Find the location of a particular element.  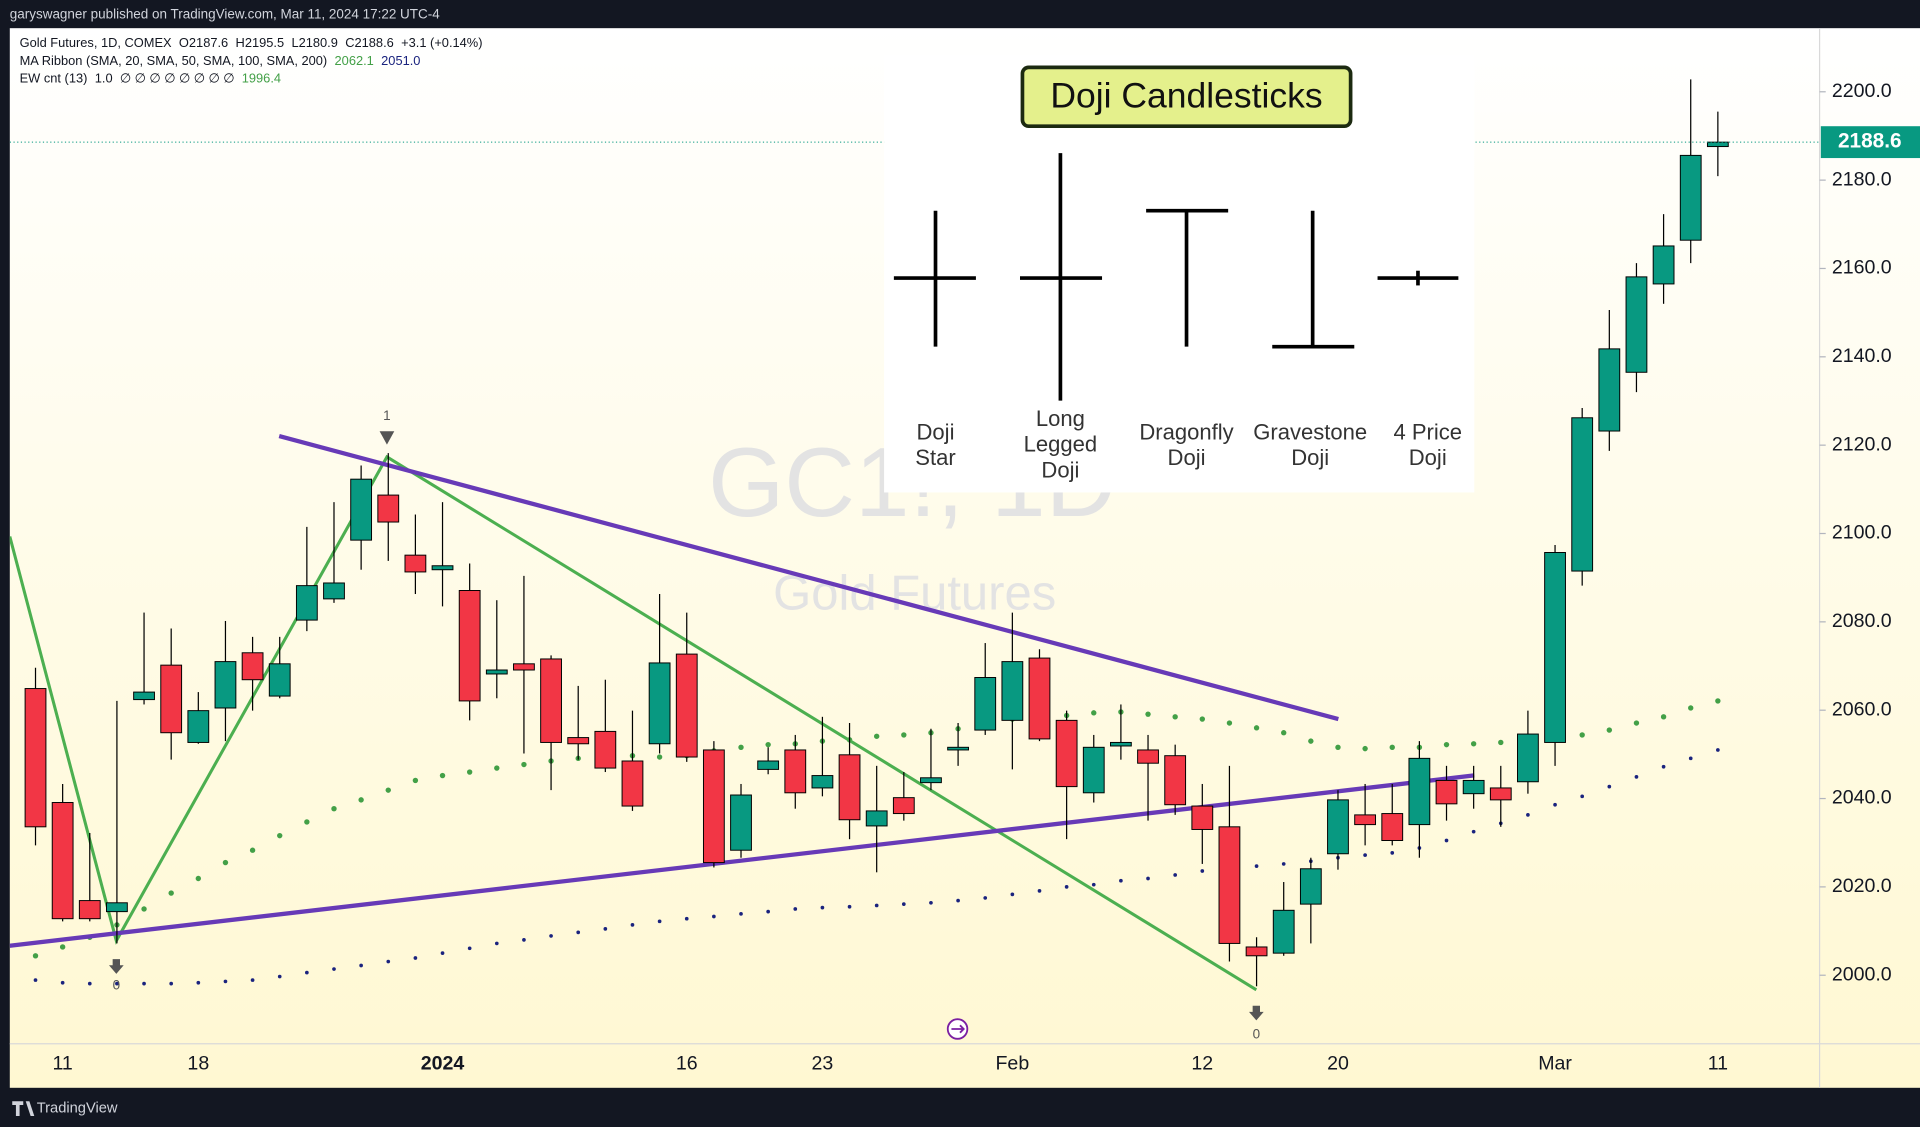

last-price-box is located at coordinates (1870, 142).